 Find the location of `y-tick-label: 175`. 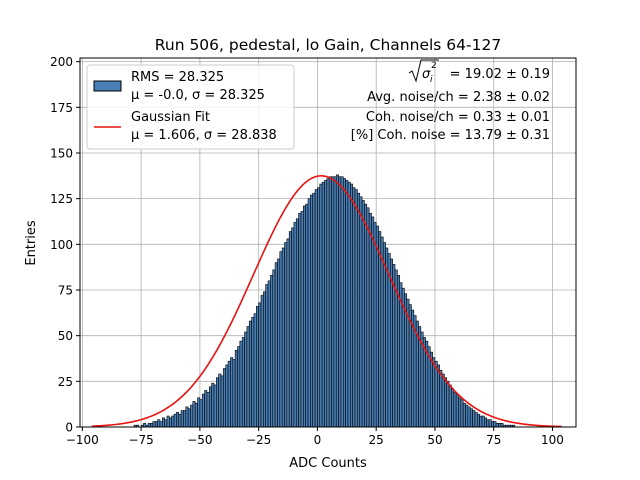

y-tick-label: 175 is located at coordinates (61, 108).